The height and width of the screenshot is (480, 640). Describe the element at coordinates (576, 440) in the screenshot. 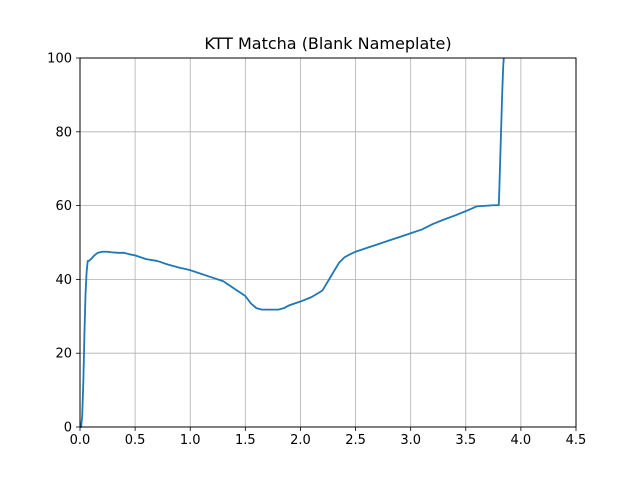

I see `x-tick-label: 4.5` at that location.